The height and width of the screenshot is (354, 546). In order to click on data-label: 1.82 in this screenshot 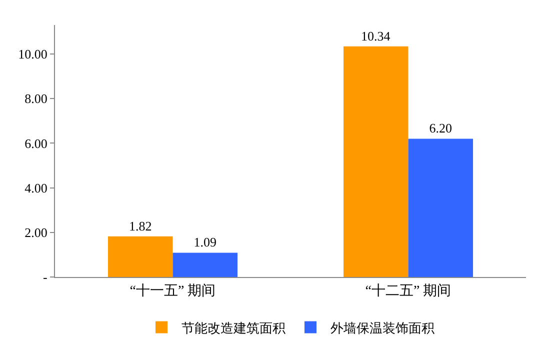, I will do `click(140, 226)`.